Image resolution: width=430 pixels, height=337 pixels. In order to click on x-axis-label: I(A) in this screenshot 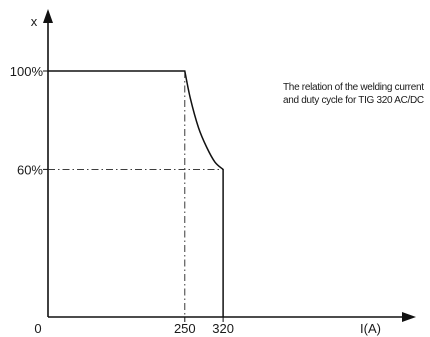, I will do `click(370, 328)`.